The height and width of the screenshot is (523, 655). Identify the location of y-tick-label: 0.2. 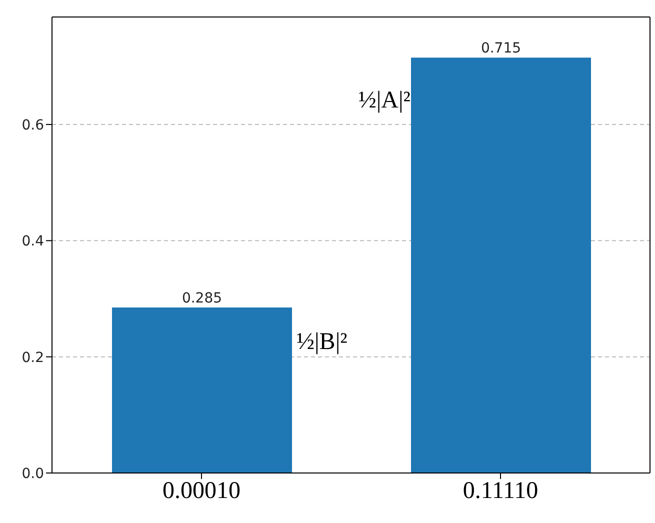
(33, 358).